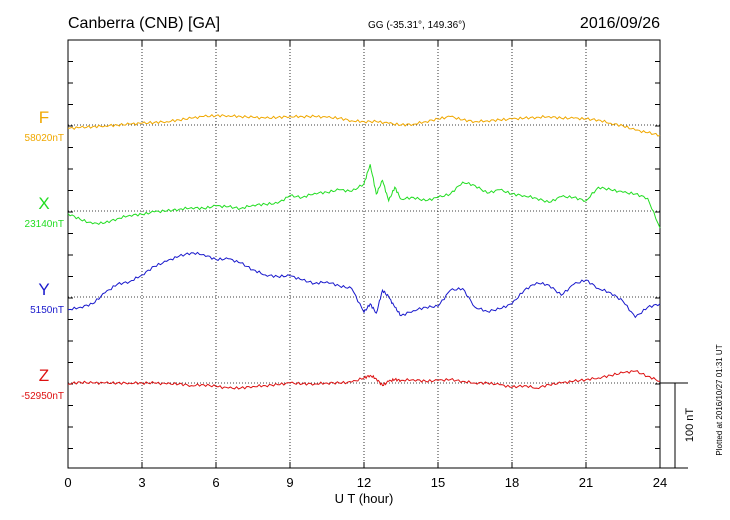 The height and width of the screenshot is (520, 730). Describe the element at coordinates (47, 310) in the screenshot. I see `series-baseline-y: 5150nT` at that location.